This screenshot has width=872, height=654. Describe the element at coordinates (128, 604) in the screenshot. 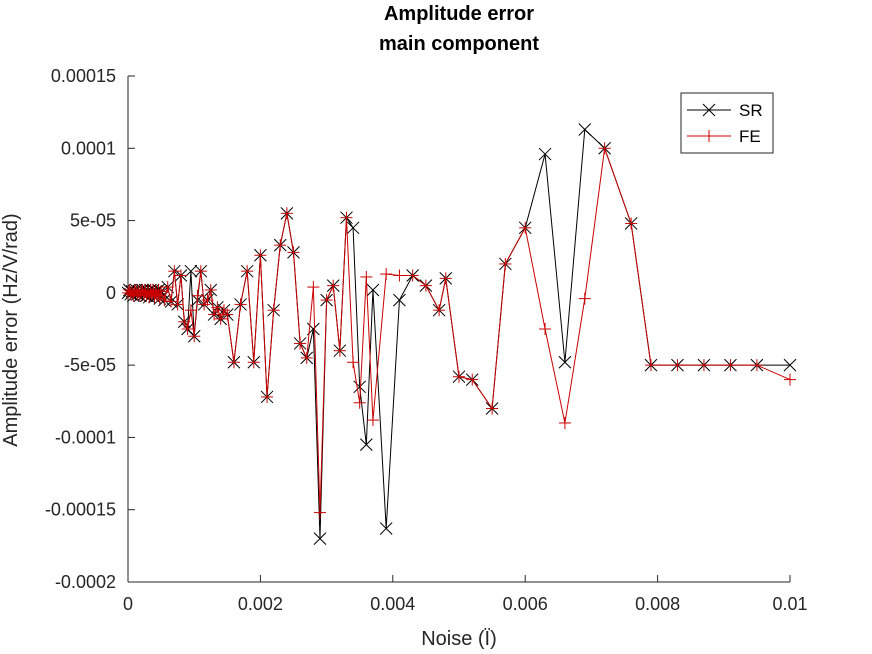

I see `x-tick-label: 0` at that location.